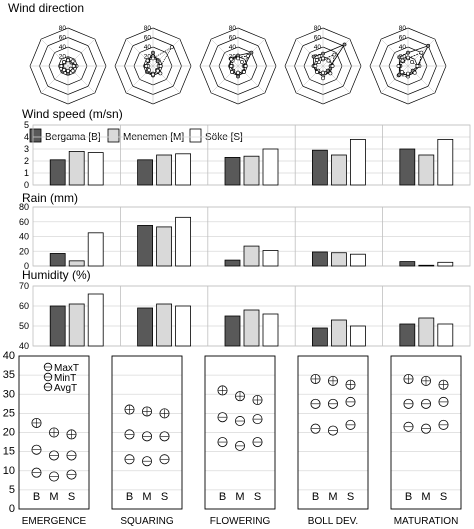 The width and height of the screenshot is (474, 529). What do you see at coordinates (56, 275) in the screenshot?
I see `humidity-title: Humidity (%)` at bounding box center [56, 275].